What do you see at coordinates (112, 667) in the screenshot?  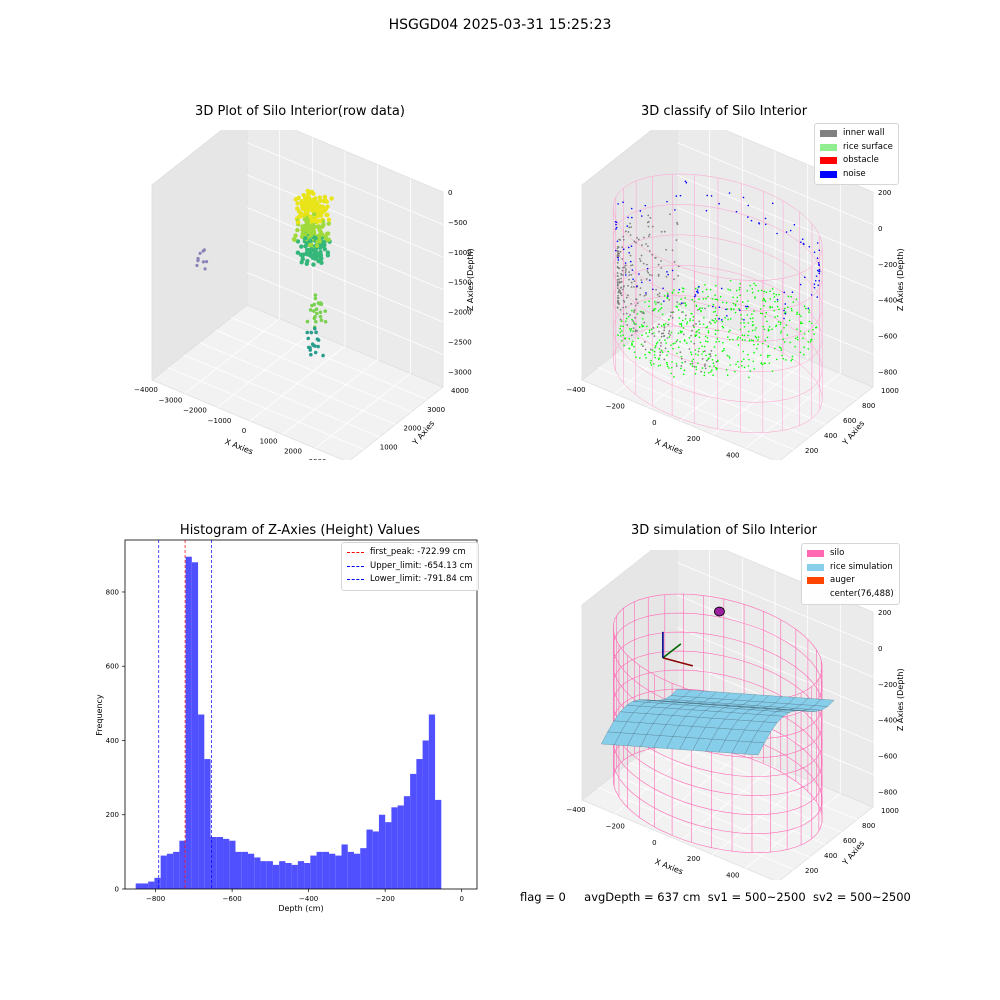 I see `y-tick-label: 600` at bounding box center [112, 667].